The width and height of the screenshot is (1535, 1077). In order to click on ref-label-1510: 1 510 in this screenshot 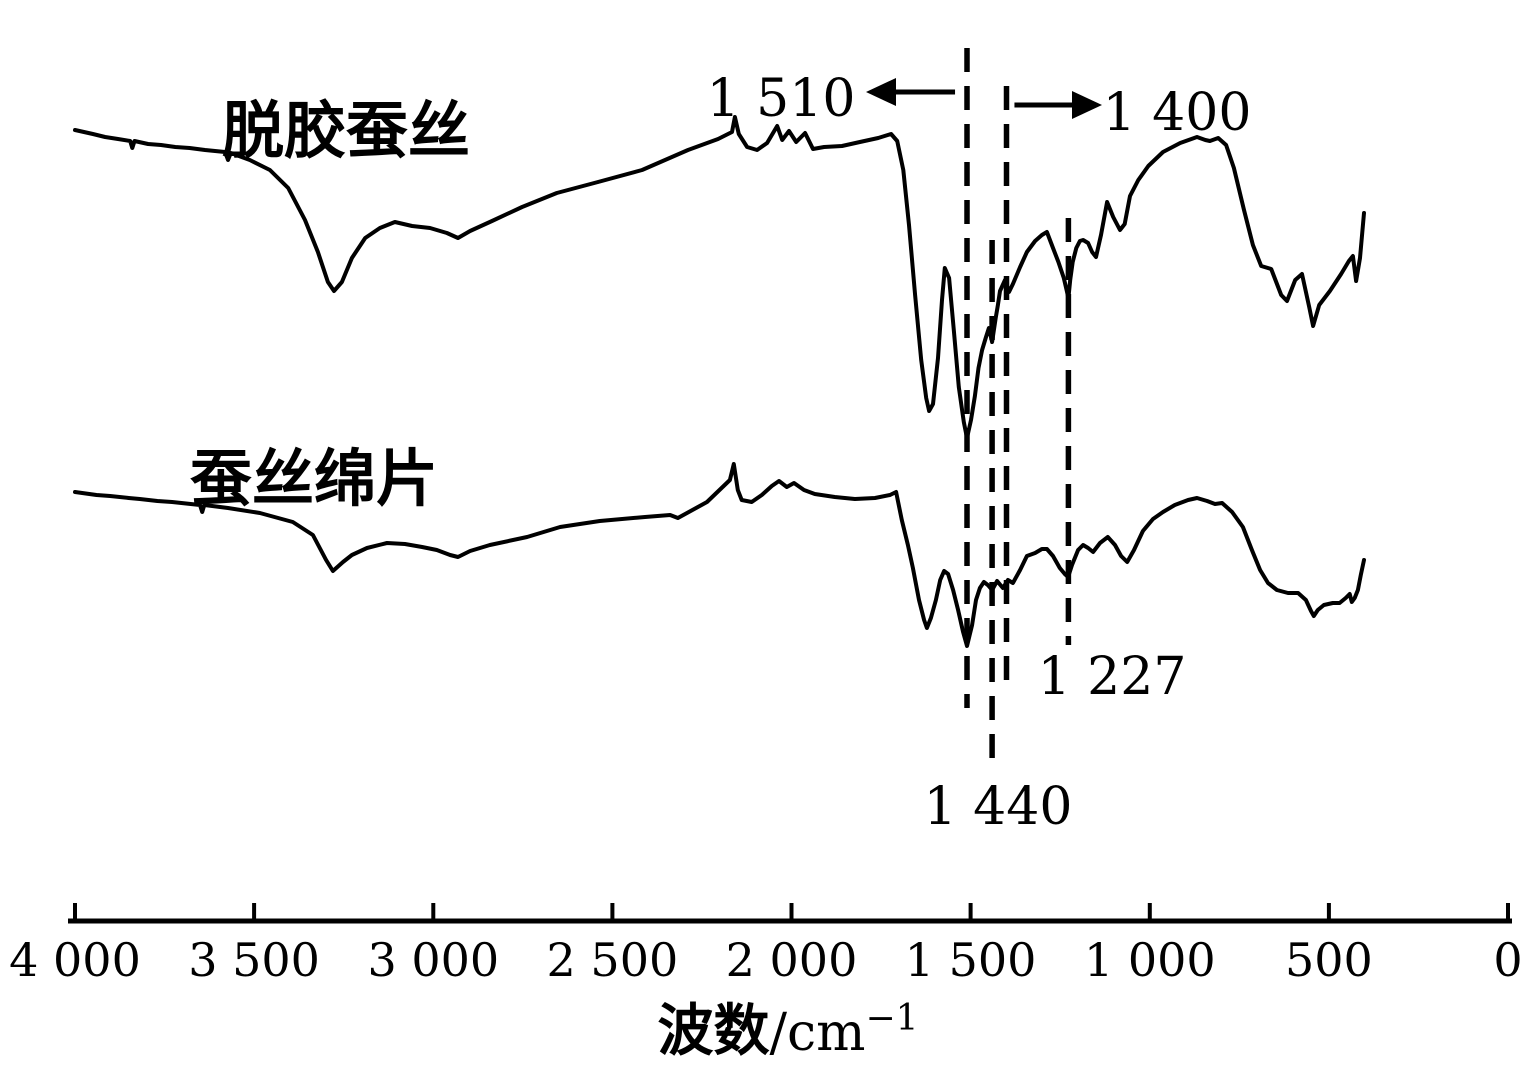, I will do `click(781, 99)`.